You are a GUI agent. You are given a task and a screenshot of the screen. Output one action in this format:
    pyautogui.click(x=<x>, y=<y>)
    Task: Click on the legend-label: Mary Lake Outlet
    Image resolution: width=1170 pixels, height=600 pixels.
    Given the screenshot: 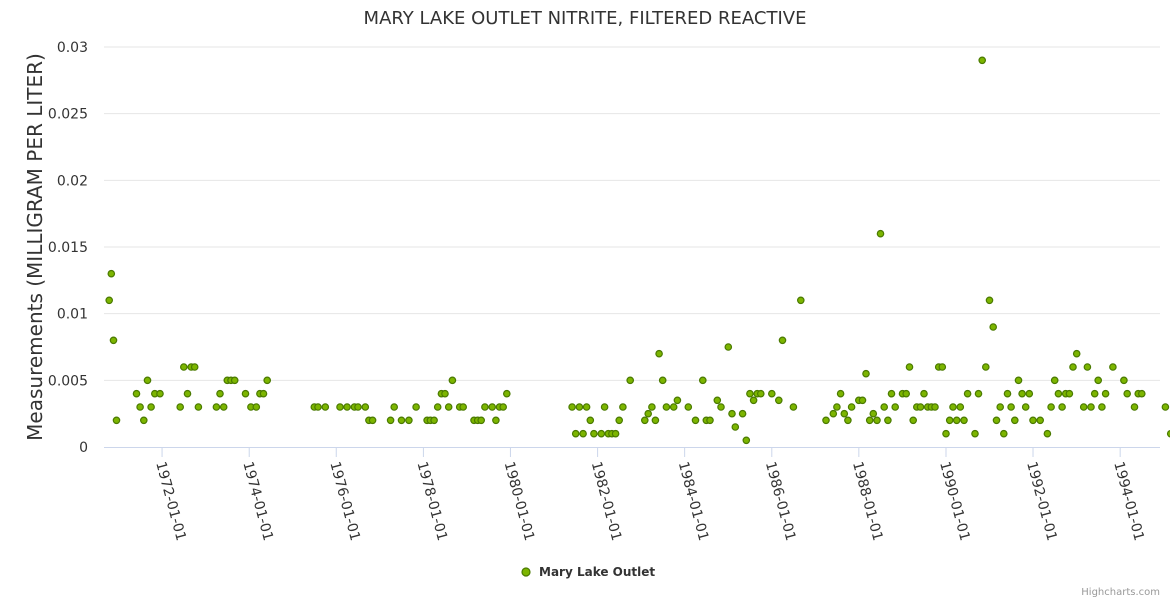 What is the action you would take?
    pyautogui.click(x=597, y=572)
    